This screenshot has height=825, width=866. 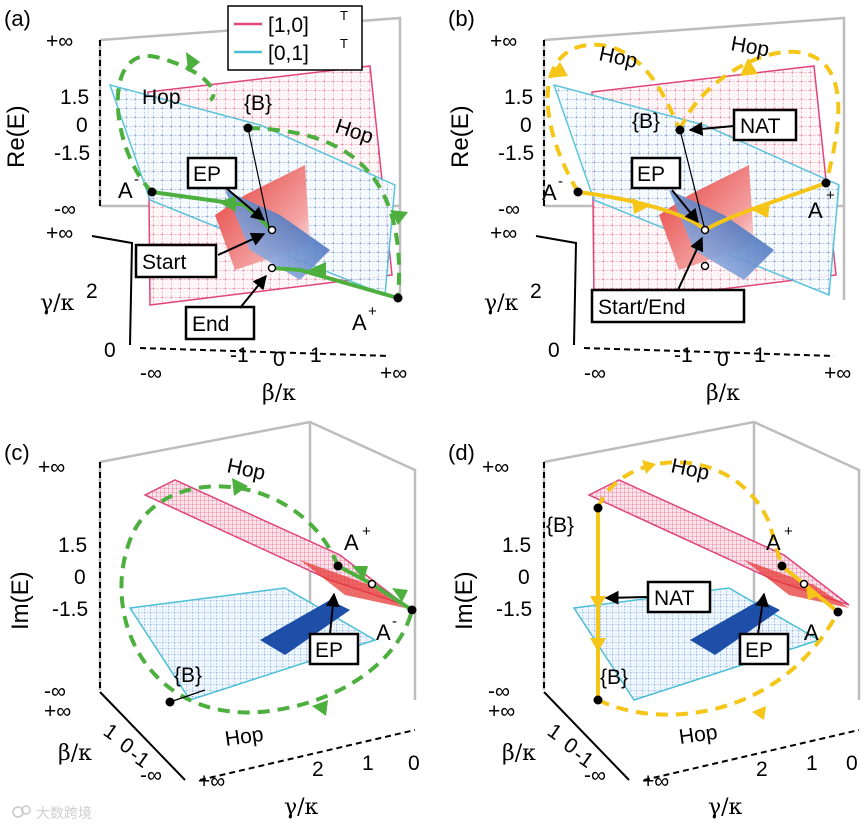 I want to click on panel-c-ylabel: Im(E), so click(x=20, y=600).